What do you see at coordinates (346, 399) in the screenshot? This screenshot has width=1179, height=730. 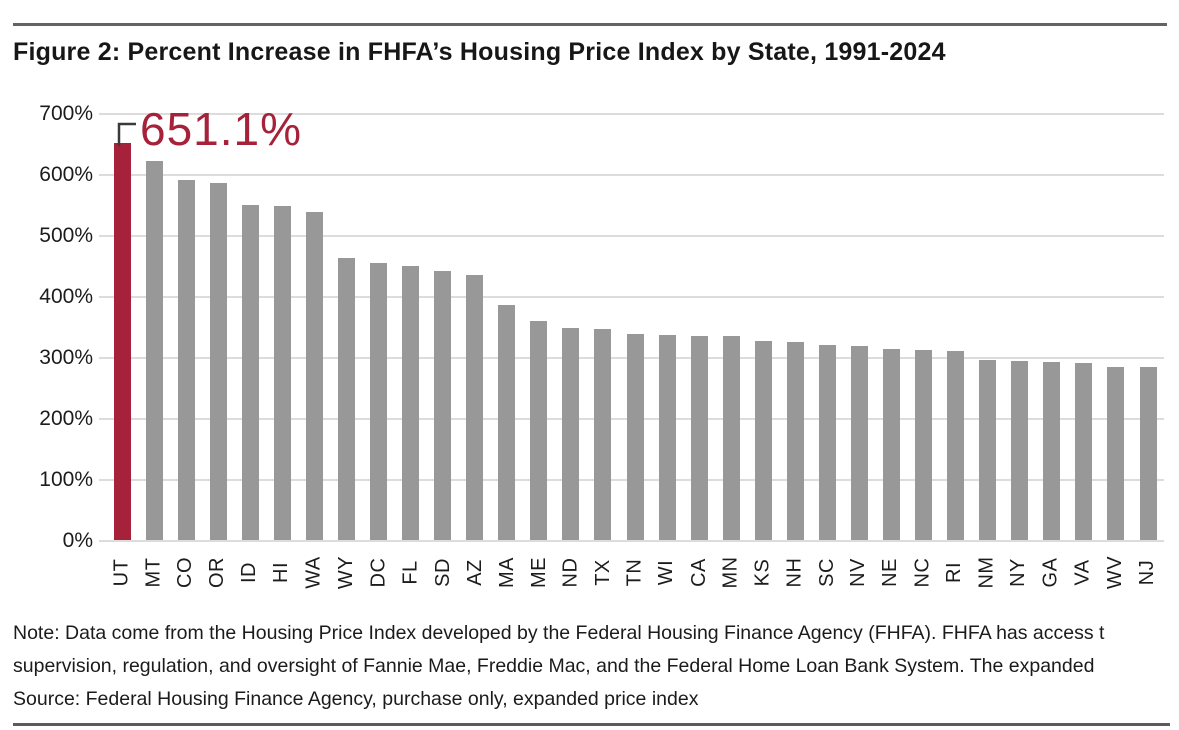 I see `bar-WY` at bounding box center [346, 399].